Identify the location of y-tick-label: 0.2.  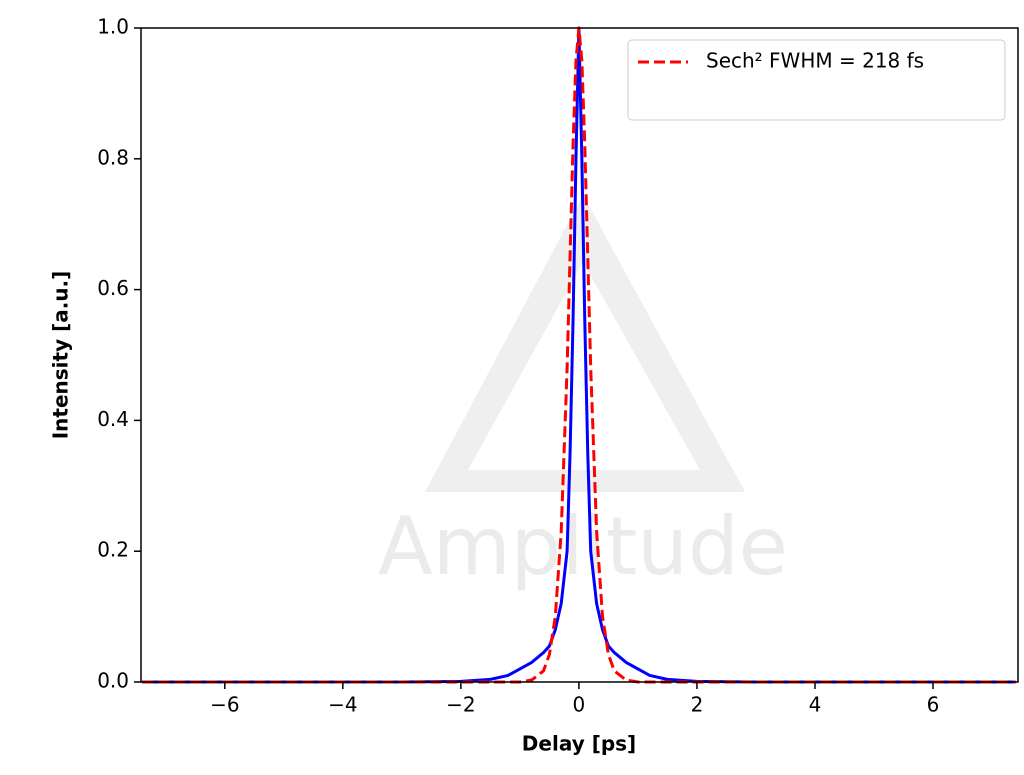
(113, 550).